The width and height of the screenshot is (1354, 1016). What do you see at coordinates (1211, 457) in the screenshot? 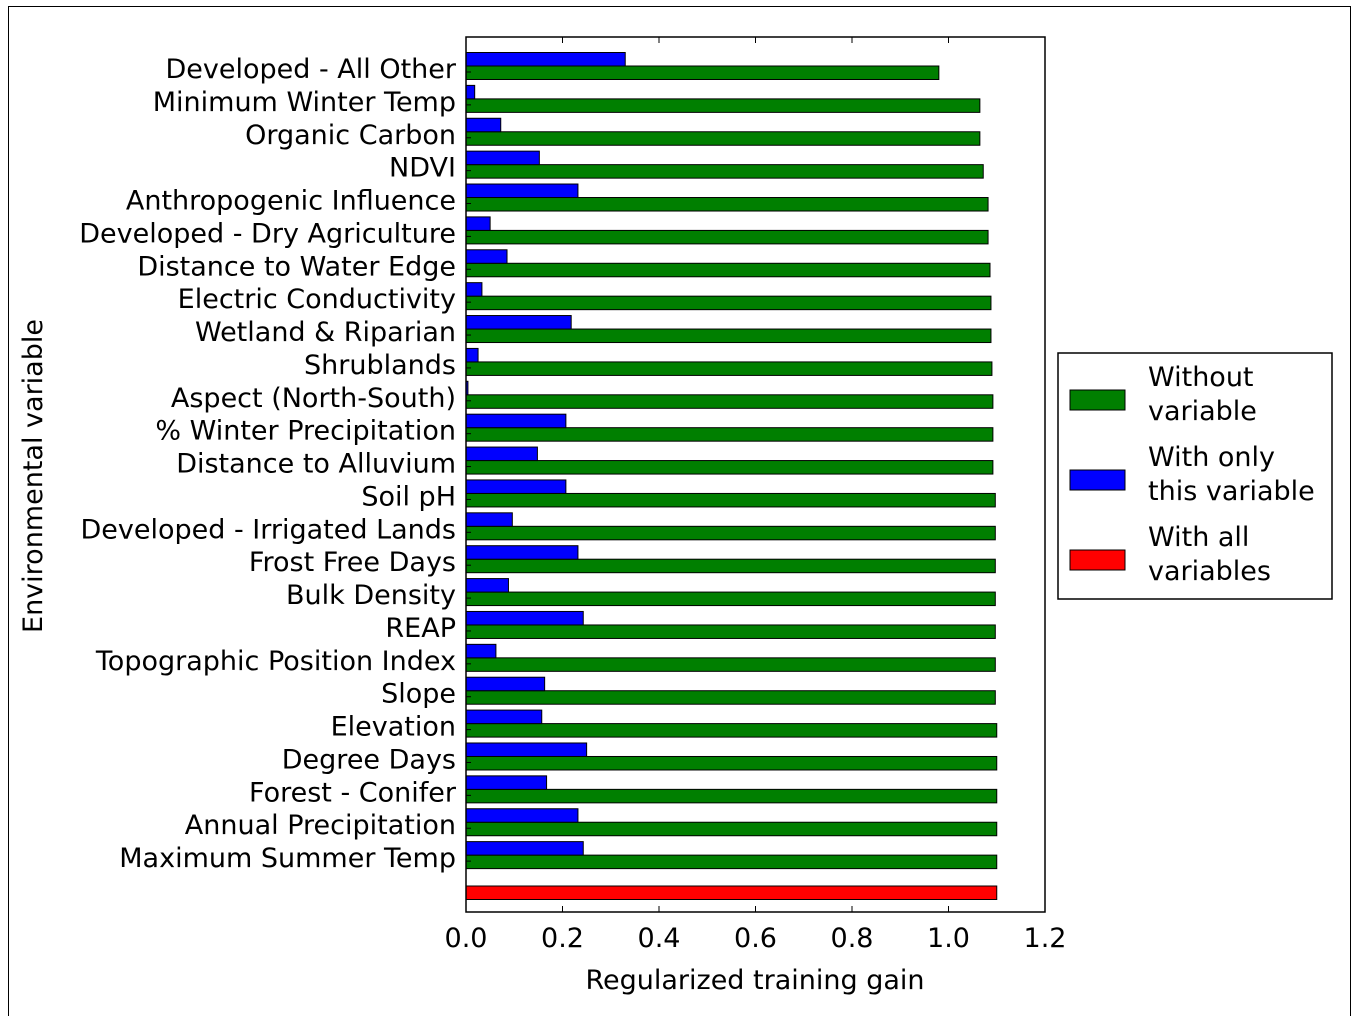
I see `legend-label: With only` at bounding box center [1211, 457].